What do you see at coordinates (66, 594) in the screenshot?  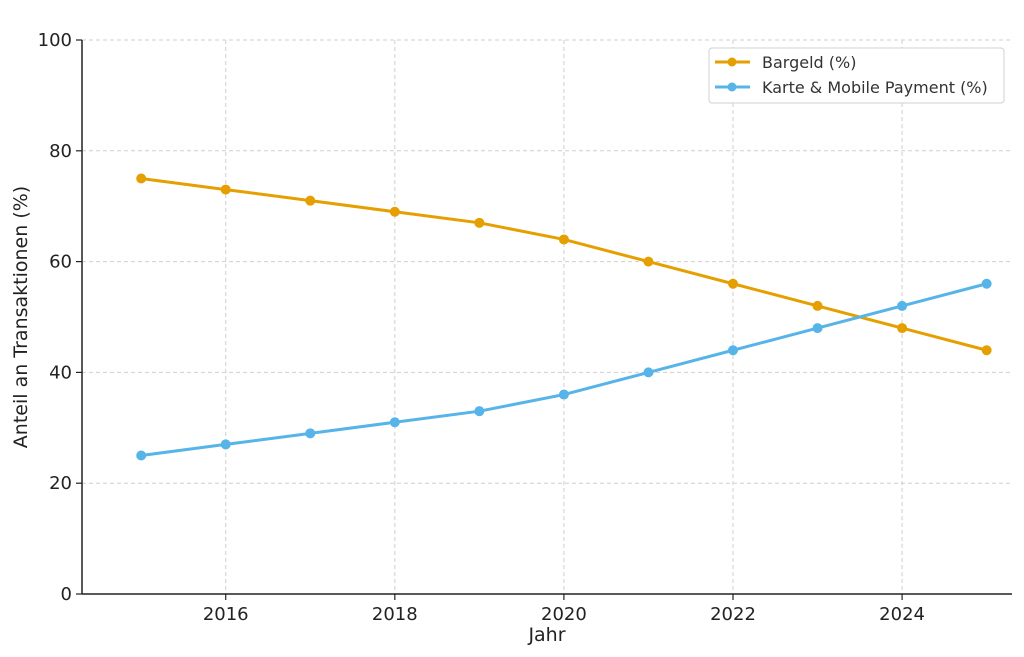 I see `y-tick-label: 0` at bounding box center [66, 594].